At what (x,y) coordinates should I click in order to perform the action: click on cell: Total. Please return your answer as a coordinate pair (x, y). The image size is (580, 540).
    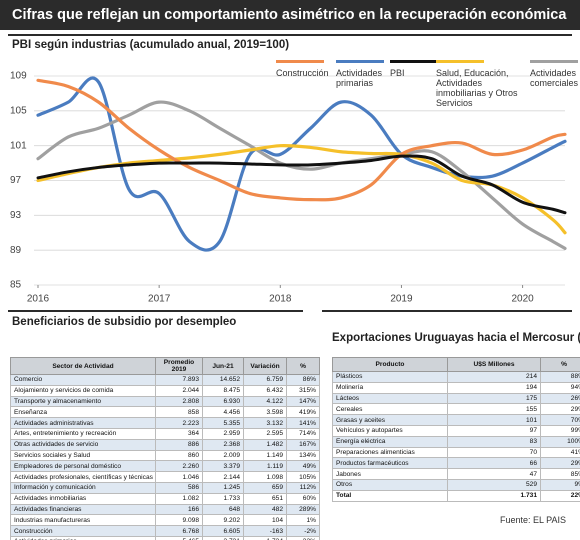
    Looking at the image, I should click on (390, 495).